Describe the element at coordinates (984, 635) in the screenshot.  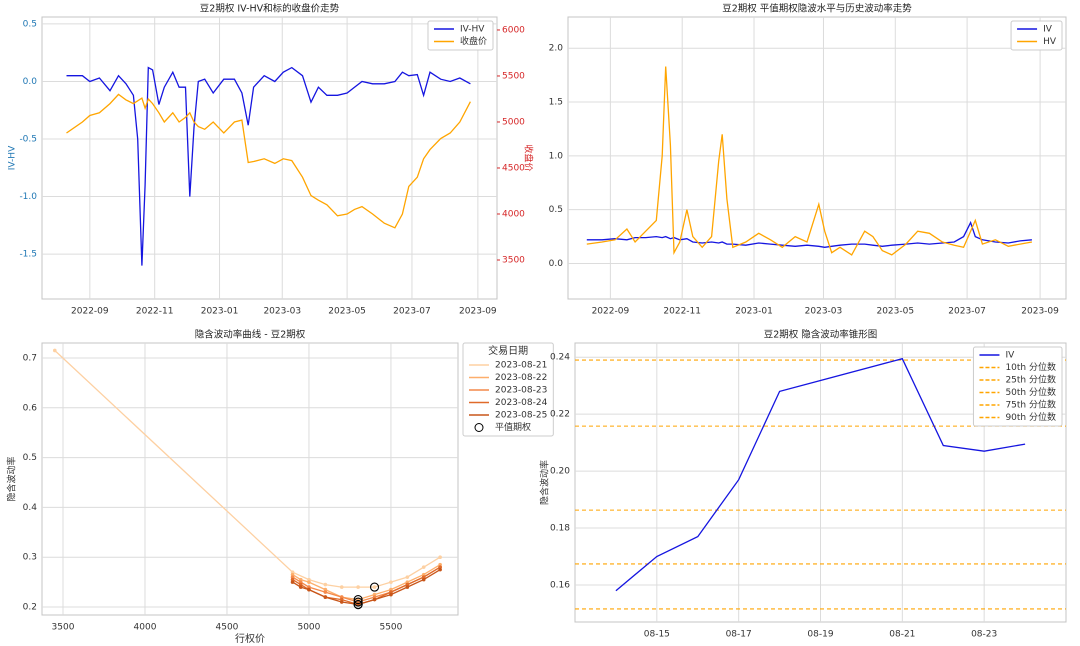
I see `x-tick-label: 08-23` at that location.